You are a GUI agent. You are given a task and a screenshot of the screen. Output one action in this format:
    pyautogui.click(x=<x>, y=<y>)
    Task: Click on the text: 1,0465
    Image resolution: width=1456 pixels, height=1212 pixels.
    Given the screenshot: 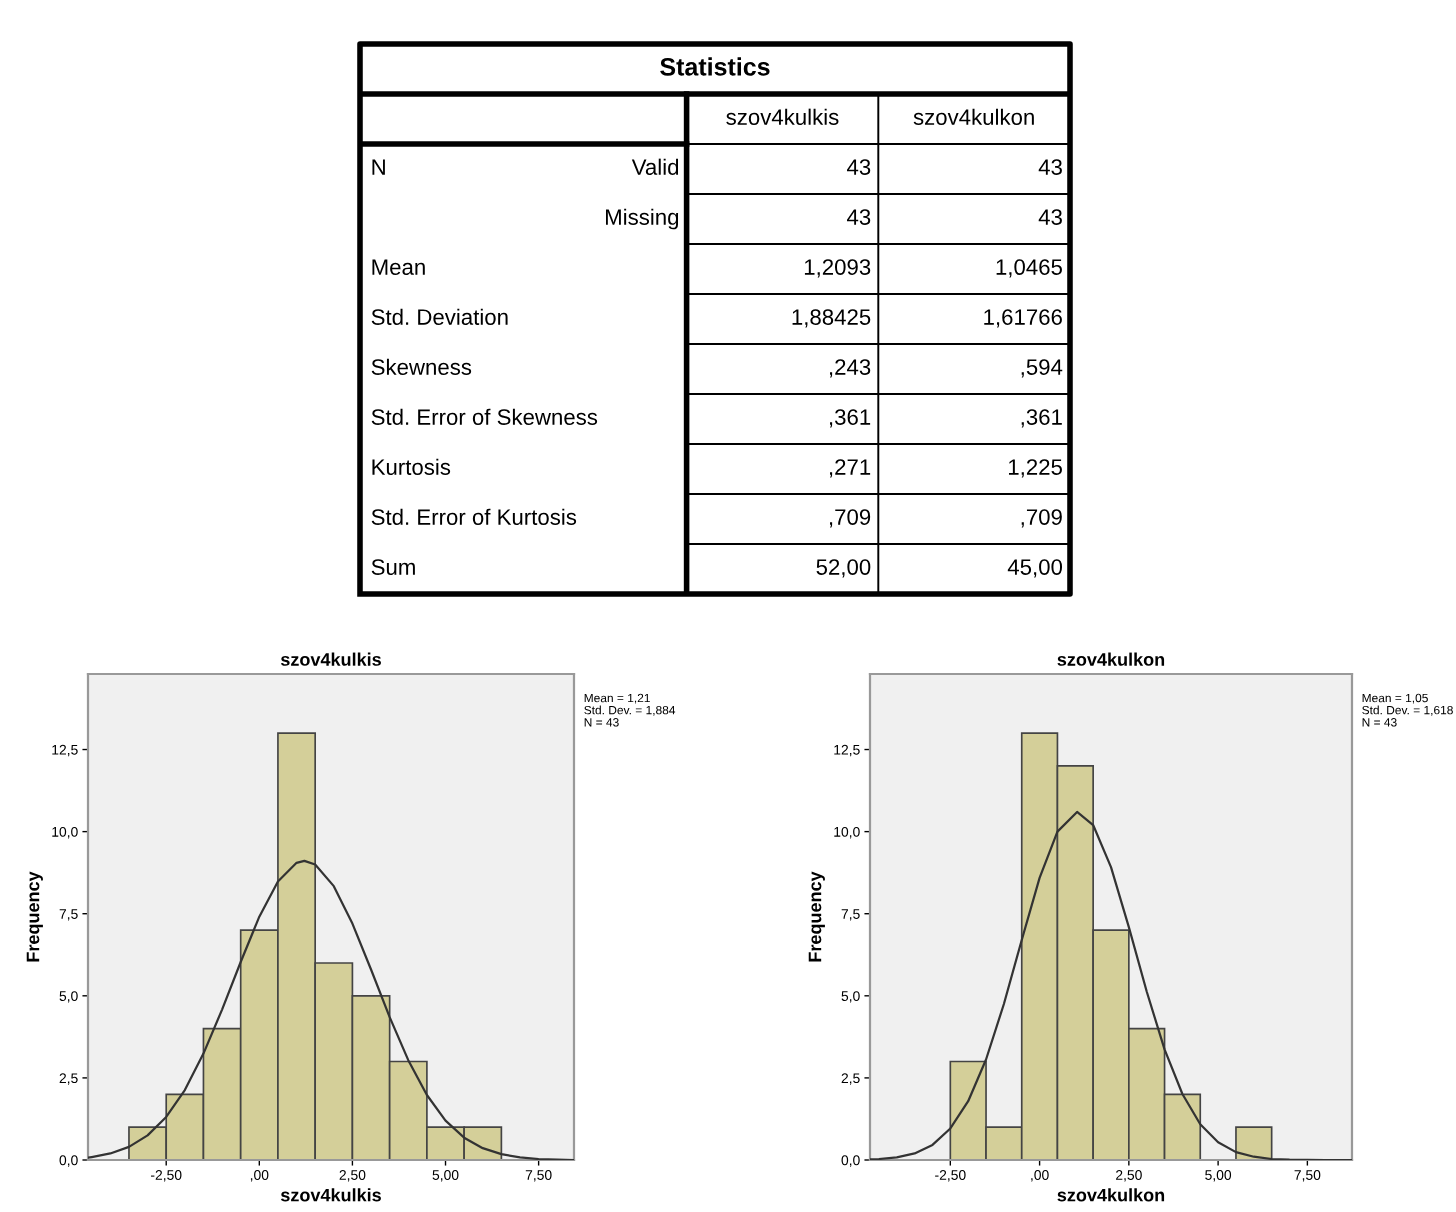 What is the action you would take?
    pyautogui.click(x=1029, y=268)
    